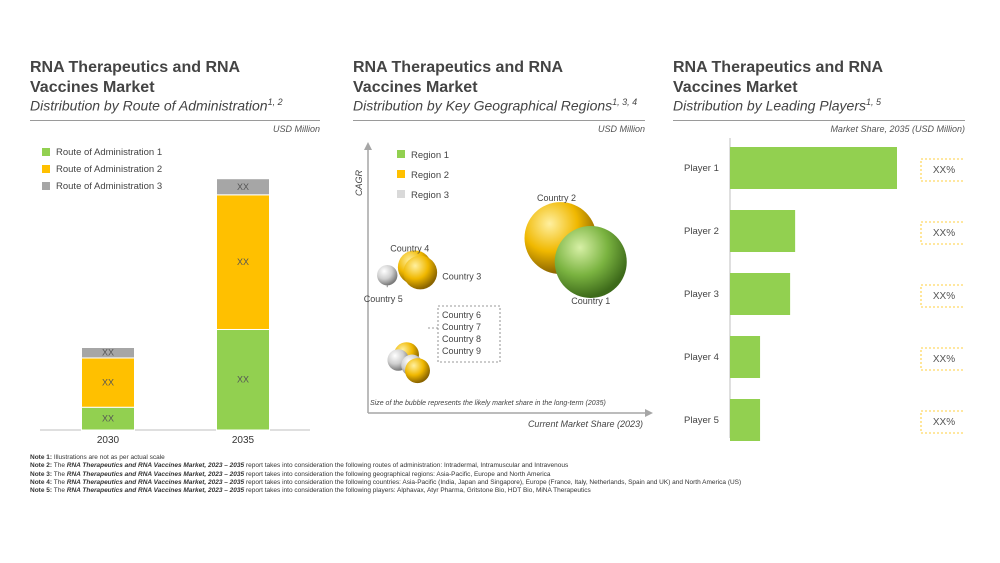 Image resolution: width=1000 pixels, height=563 pixels. What do you see at coordinates (701, 420) in the screenshot?
I see `y-tick-label: Player 5` at bounding box center [701, 420].